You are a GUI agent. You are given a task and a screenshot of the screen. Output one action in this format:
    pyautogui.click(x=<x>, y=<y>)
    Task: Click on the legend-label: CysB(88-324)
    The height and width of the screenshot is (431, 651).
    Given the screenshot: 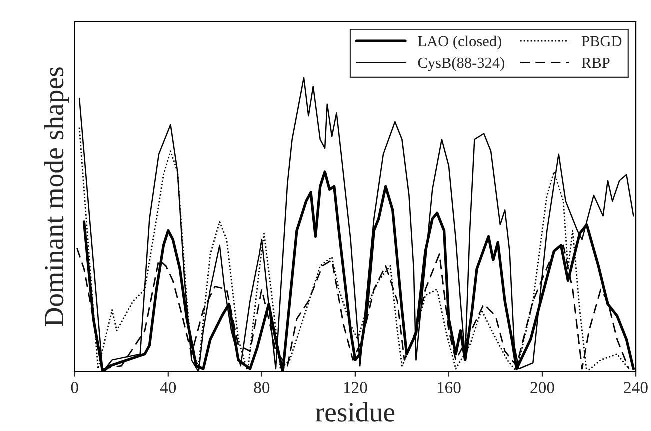 What is the action you would take?
    pyautogui.click(x=461, y=64)
    